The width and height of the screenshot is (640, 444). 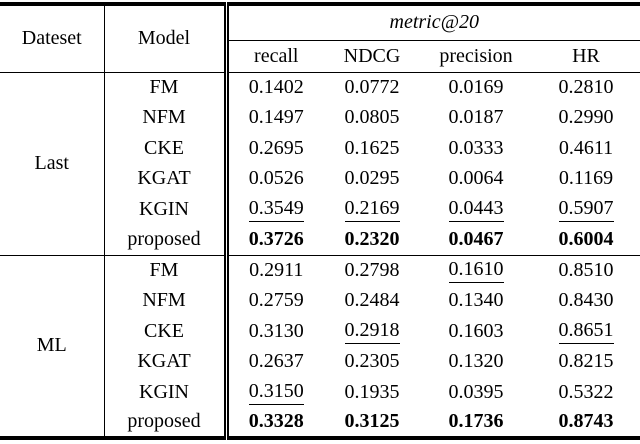 What do you see at coordinates (476, 87) in the screenshot?
I see `metric-value: 0.0169` at bounding box center [476, 87].